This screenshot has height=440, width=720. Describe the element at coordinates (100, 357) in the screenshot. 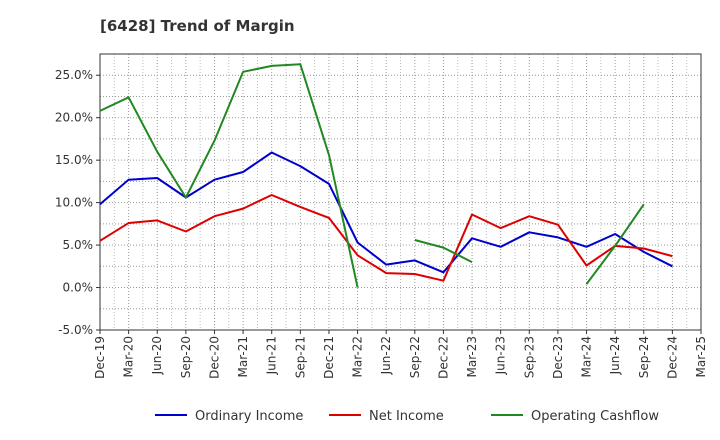

I see `x-tick-label: Dec-19` at that location.